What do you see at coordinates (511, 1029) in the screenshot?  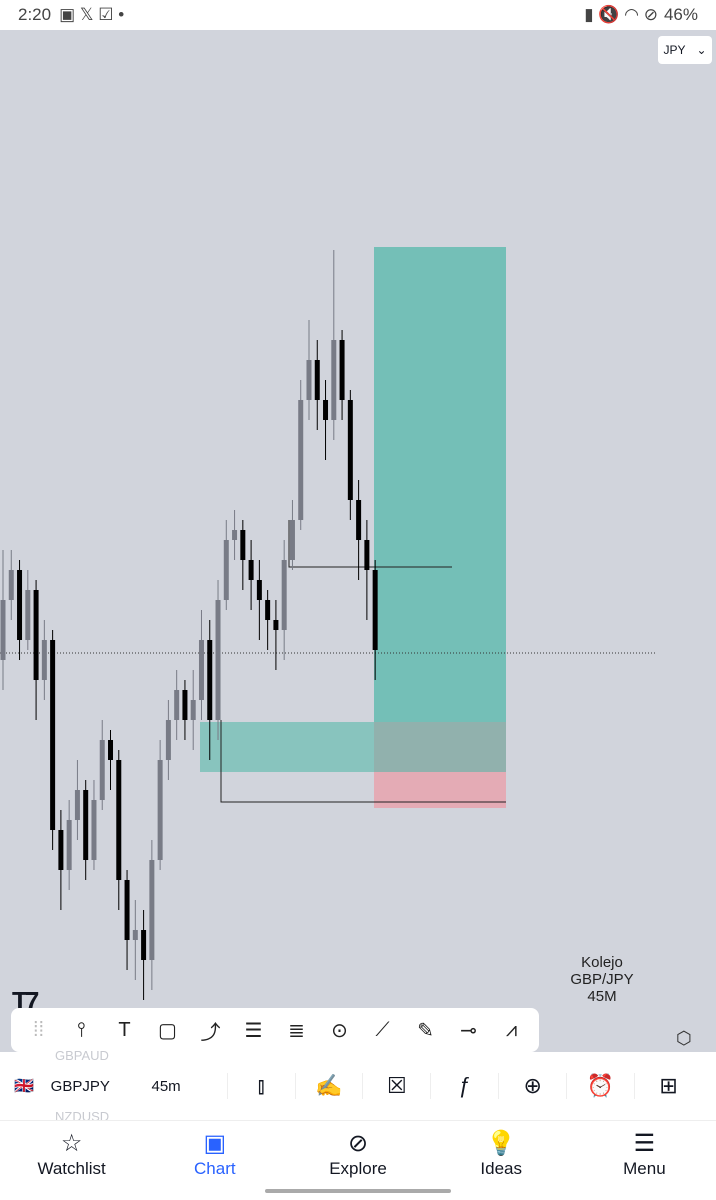 I see `polyline-icon: ⩘` at bounding box center [511, 1029].